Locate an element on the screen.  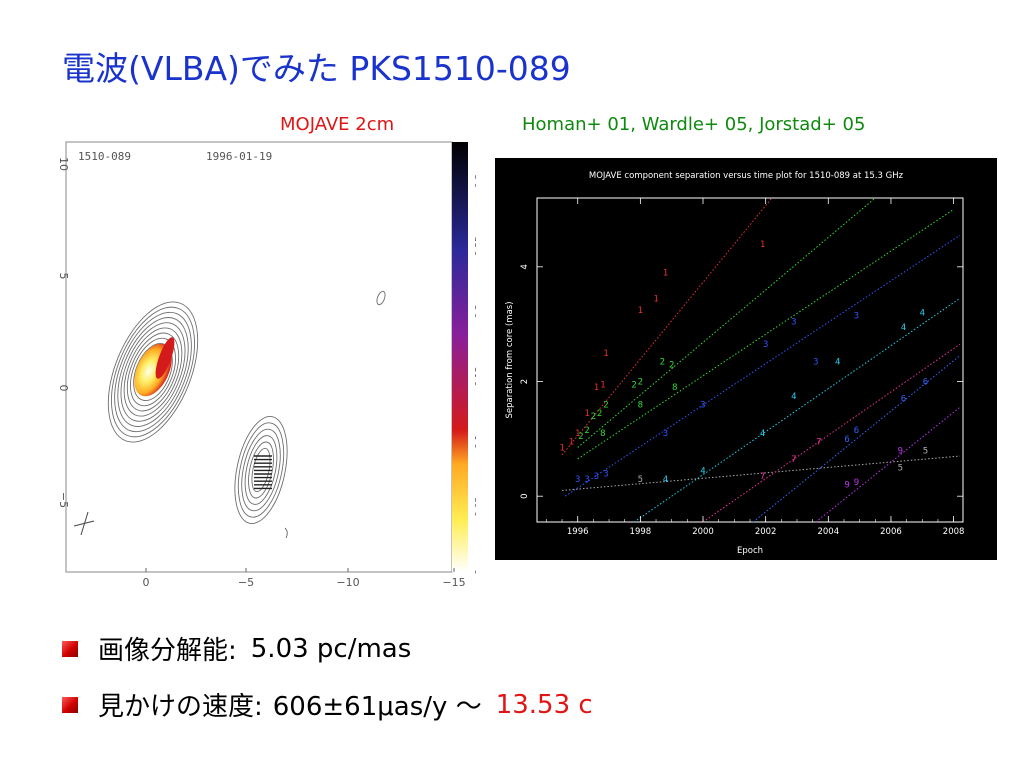
bullet-velocity: 見かけの速度: 606±61μas/y ～ 13.53 c is located at coordinates (327, 704).